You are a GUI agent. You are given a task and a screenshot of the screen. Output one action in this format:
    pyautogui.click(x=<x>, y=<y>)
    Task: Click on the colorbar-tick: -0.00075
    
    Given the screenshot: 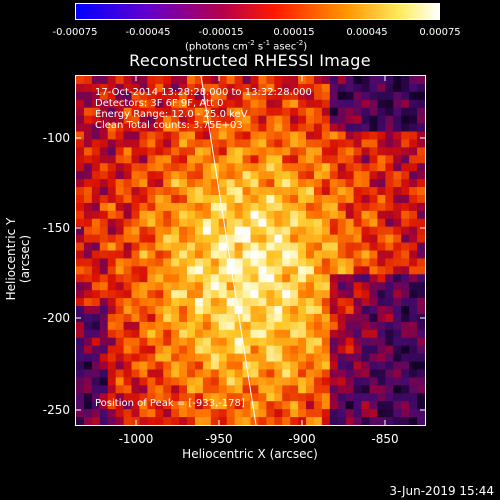 What is the action you would take?
    pyautogui.click(x=75, y=32)
    